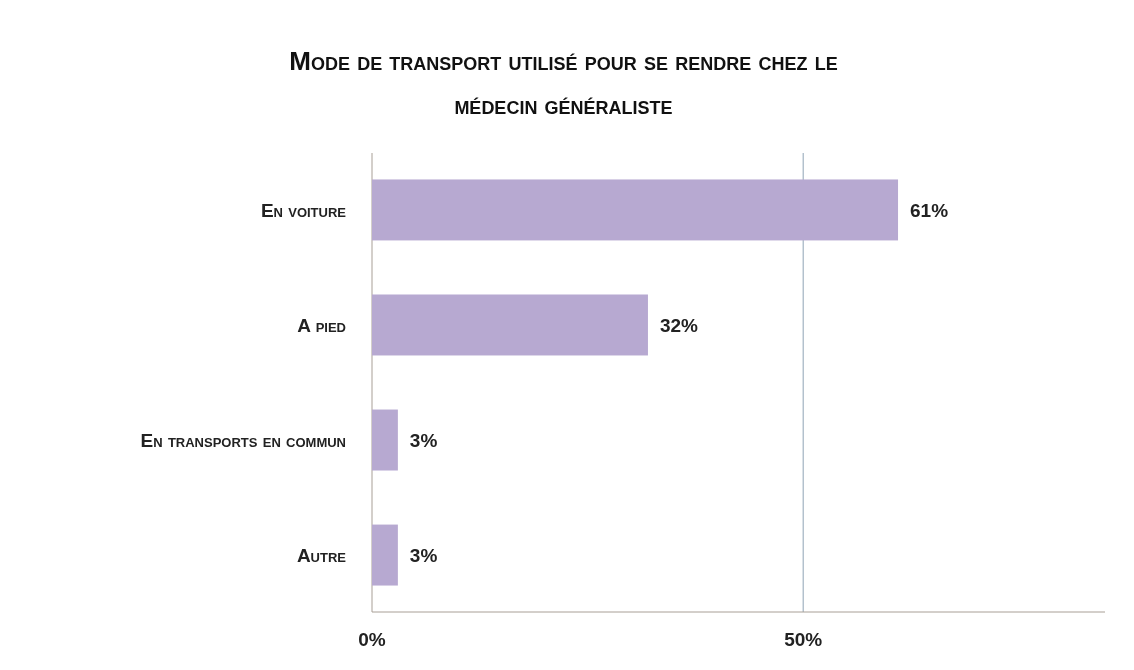 The image size is (1134, 670). I want to click on chart-title: Mode de transport utilisé pour se rendre chez le médecin généraliste, so click(563, 83).